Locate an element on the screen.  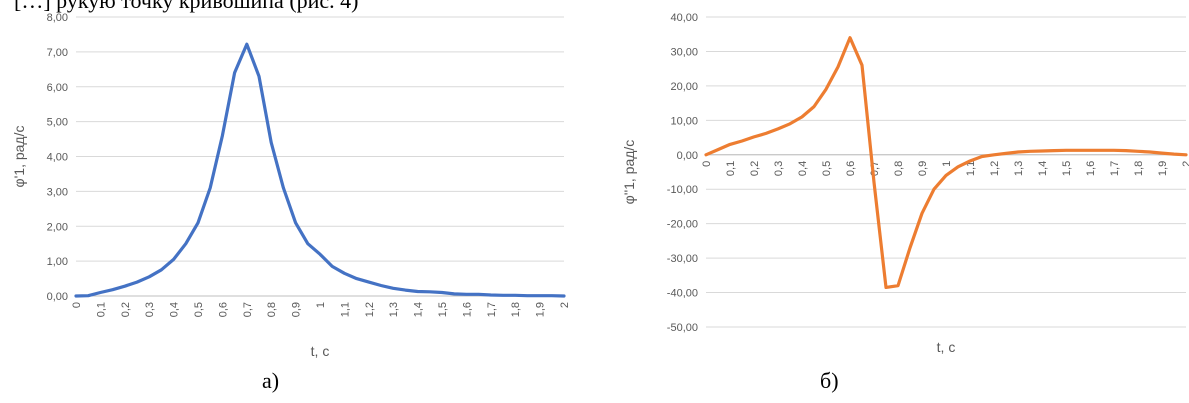
chart0-x-tick-label: 2 is located at coordinates (565, 305).